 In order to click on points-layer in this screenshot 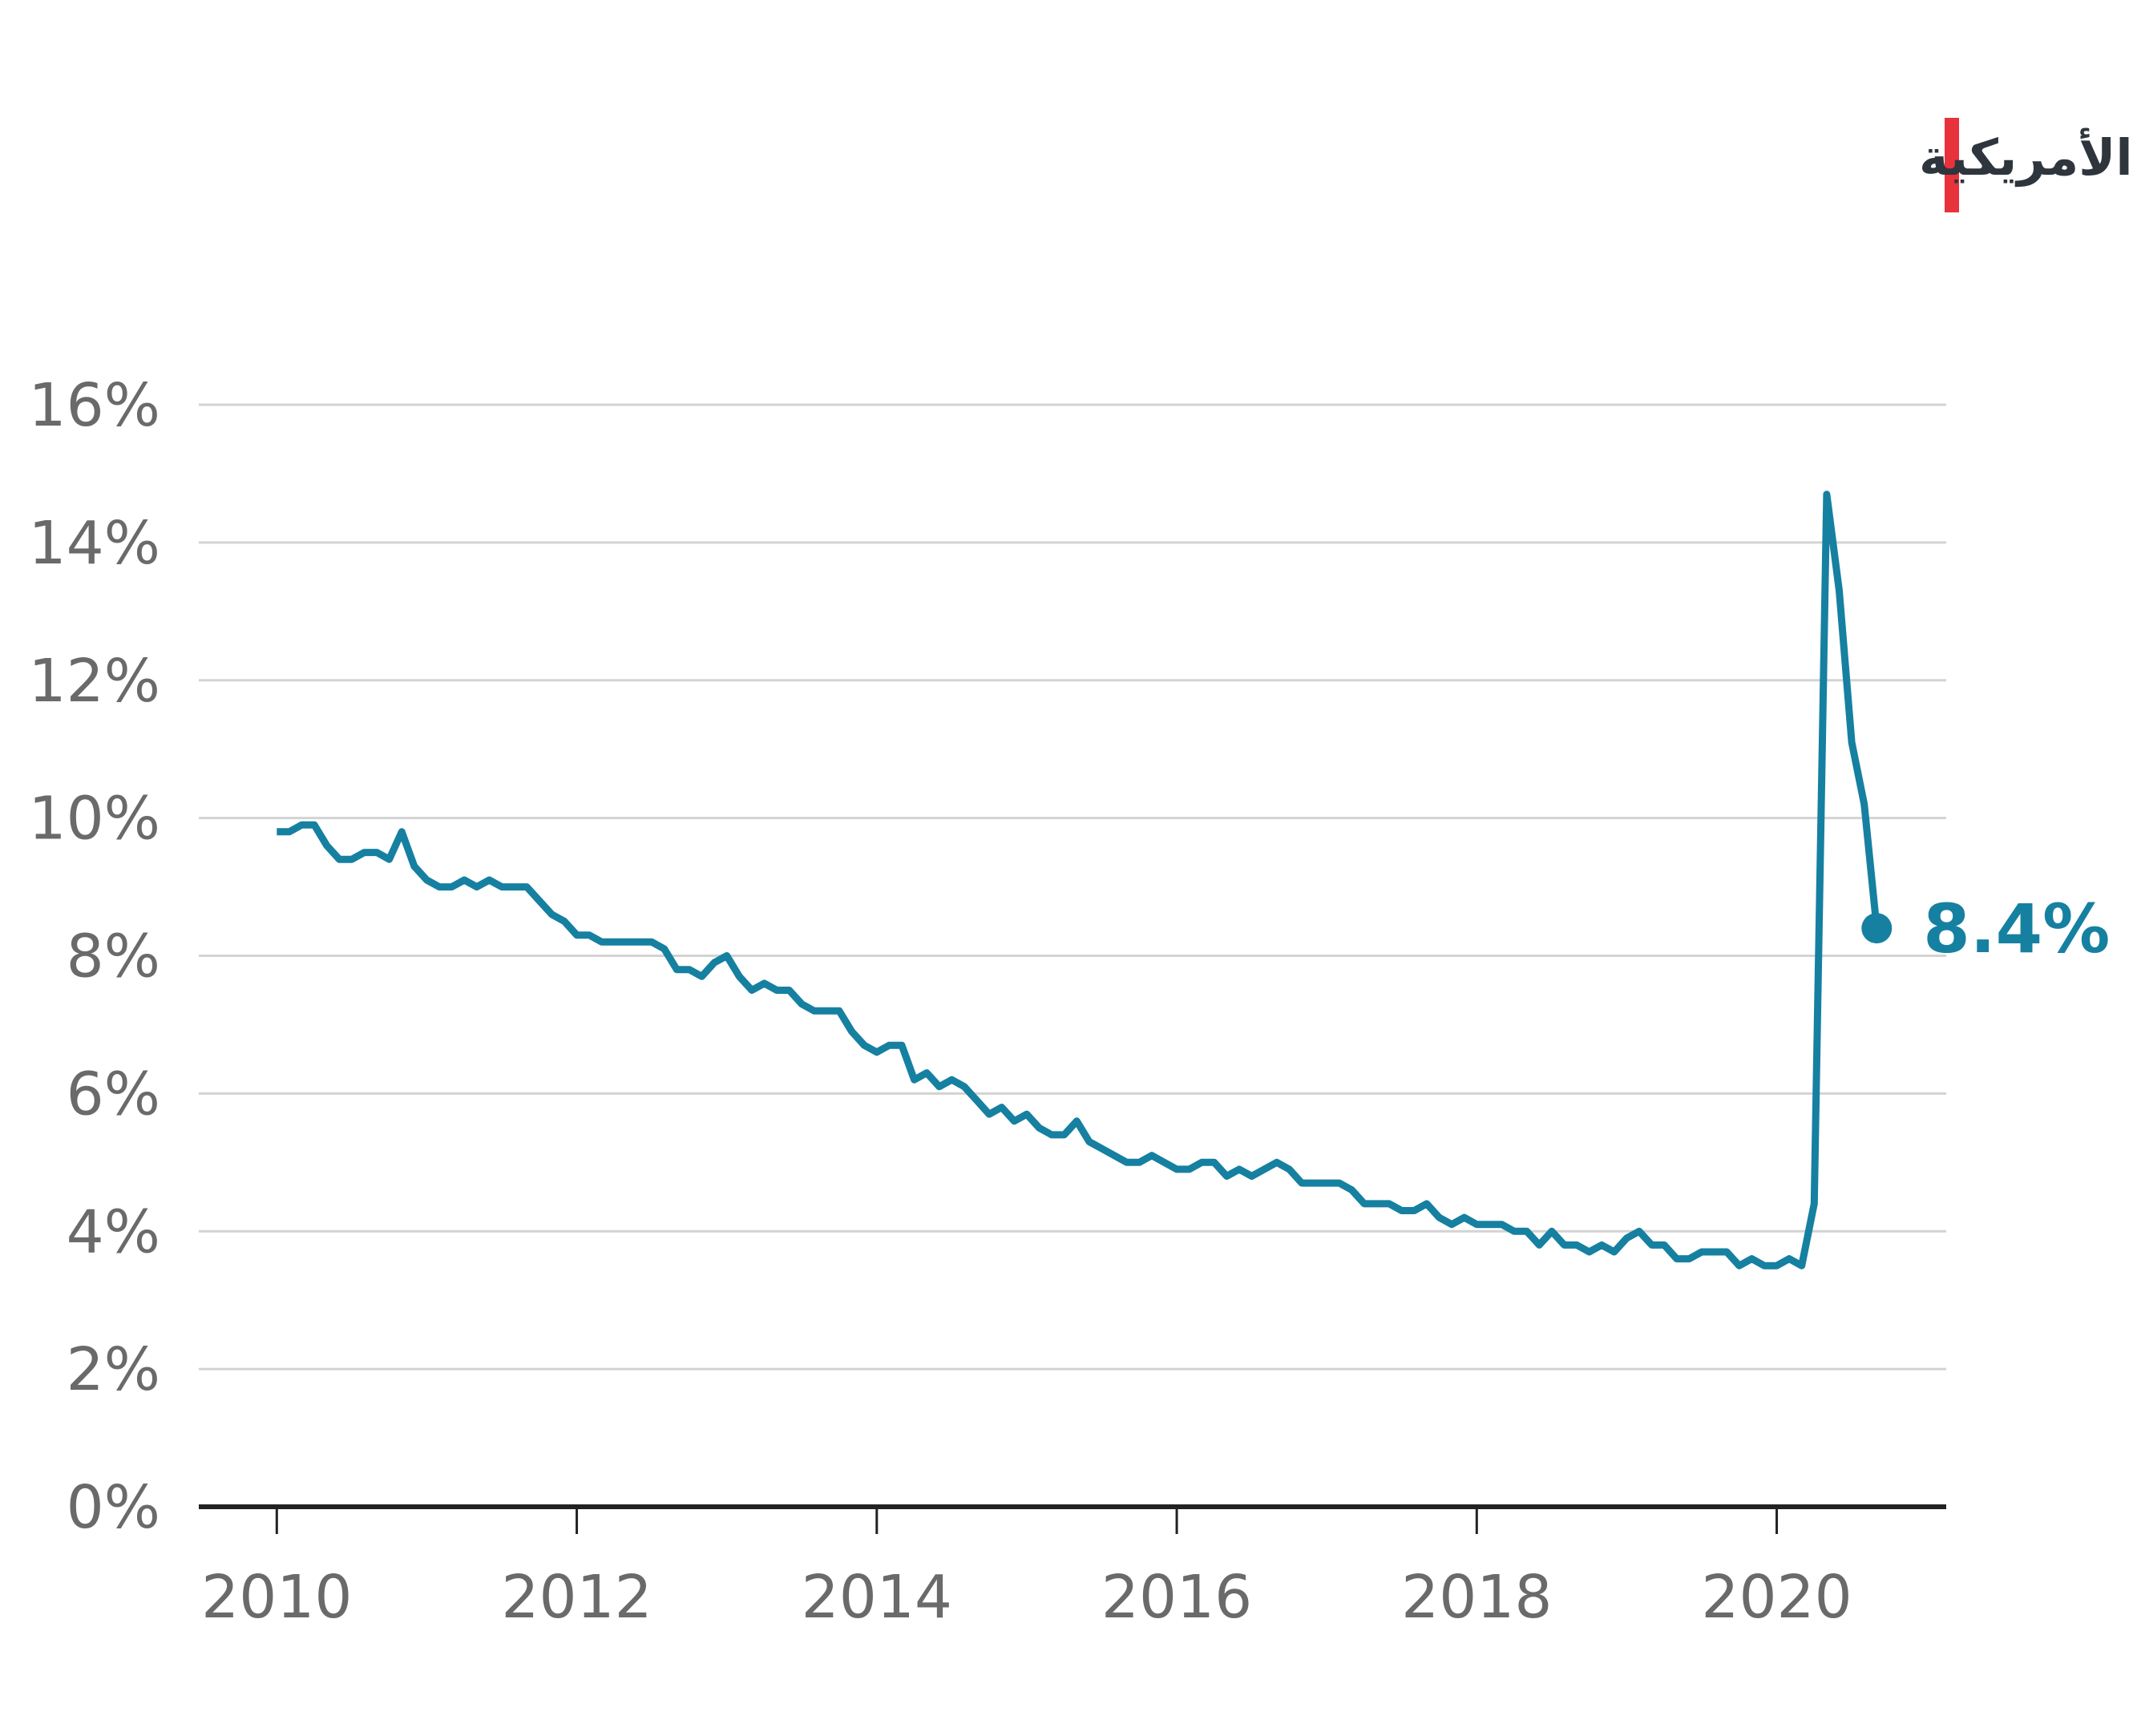, I will do `click(1877, 928)`.